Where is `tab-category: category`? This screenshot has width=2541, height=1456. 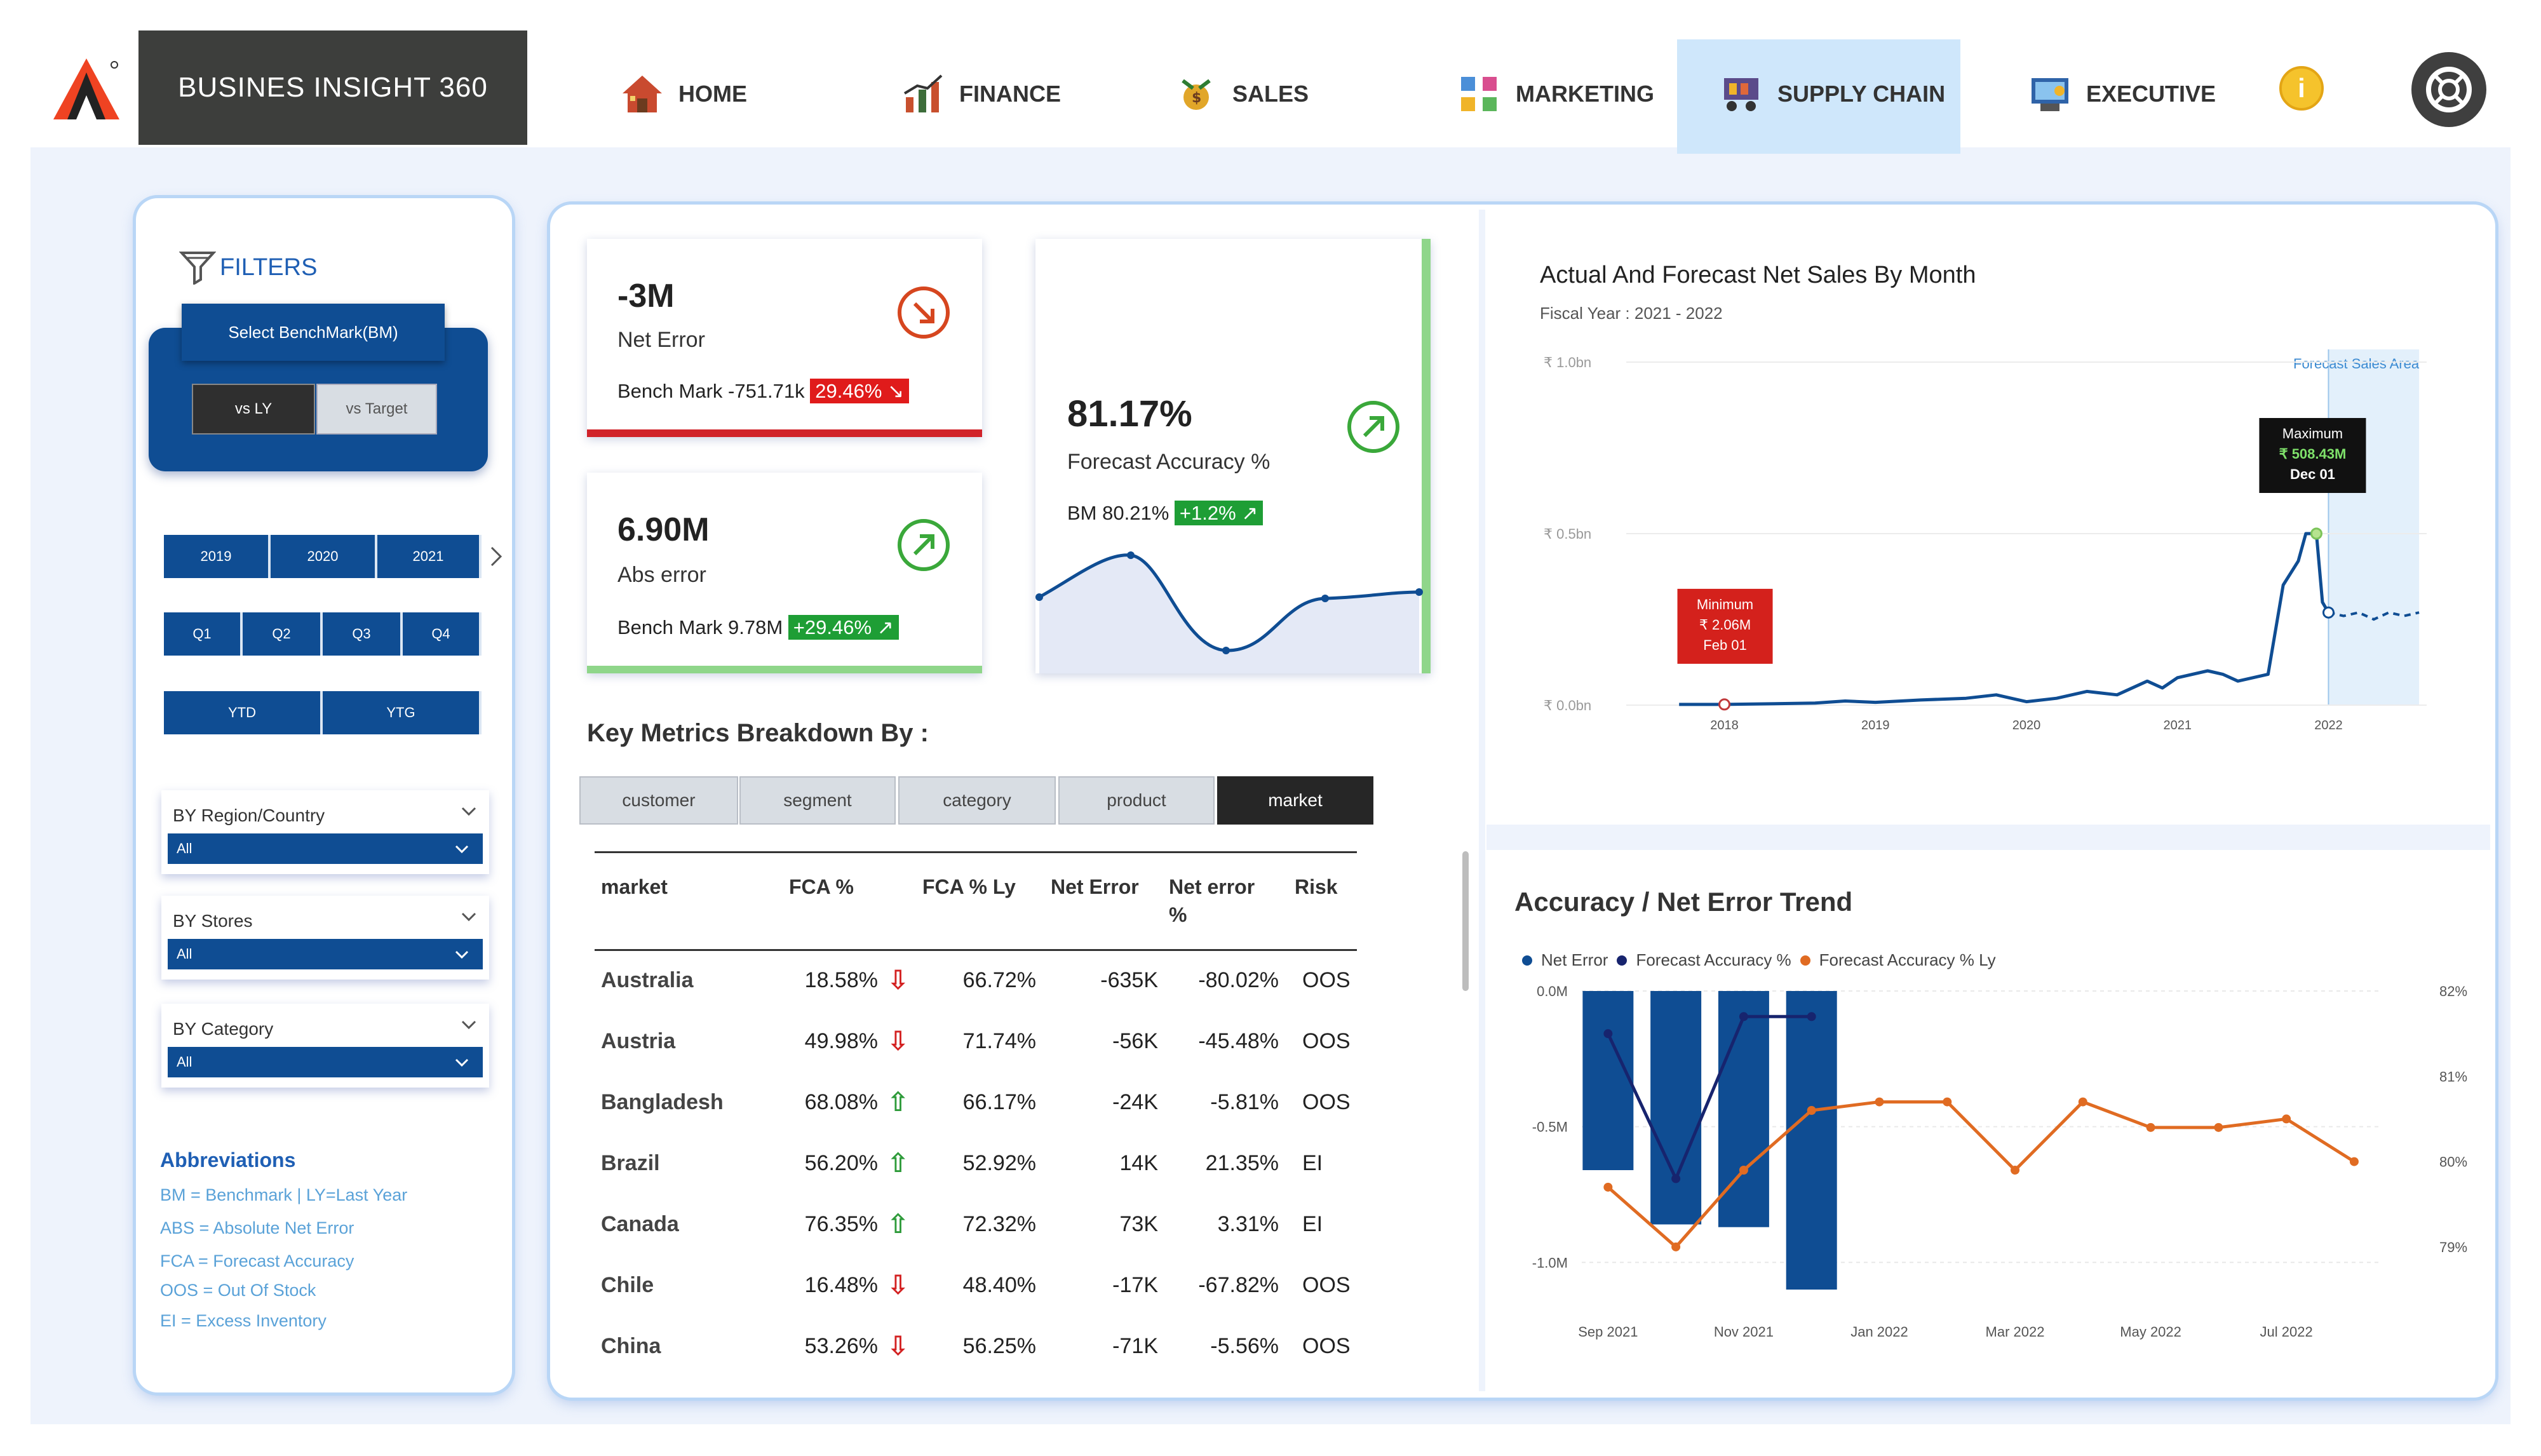
tab-category: category is located at coordinates (977, 800).